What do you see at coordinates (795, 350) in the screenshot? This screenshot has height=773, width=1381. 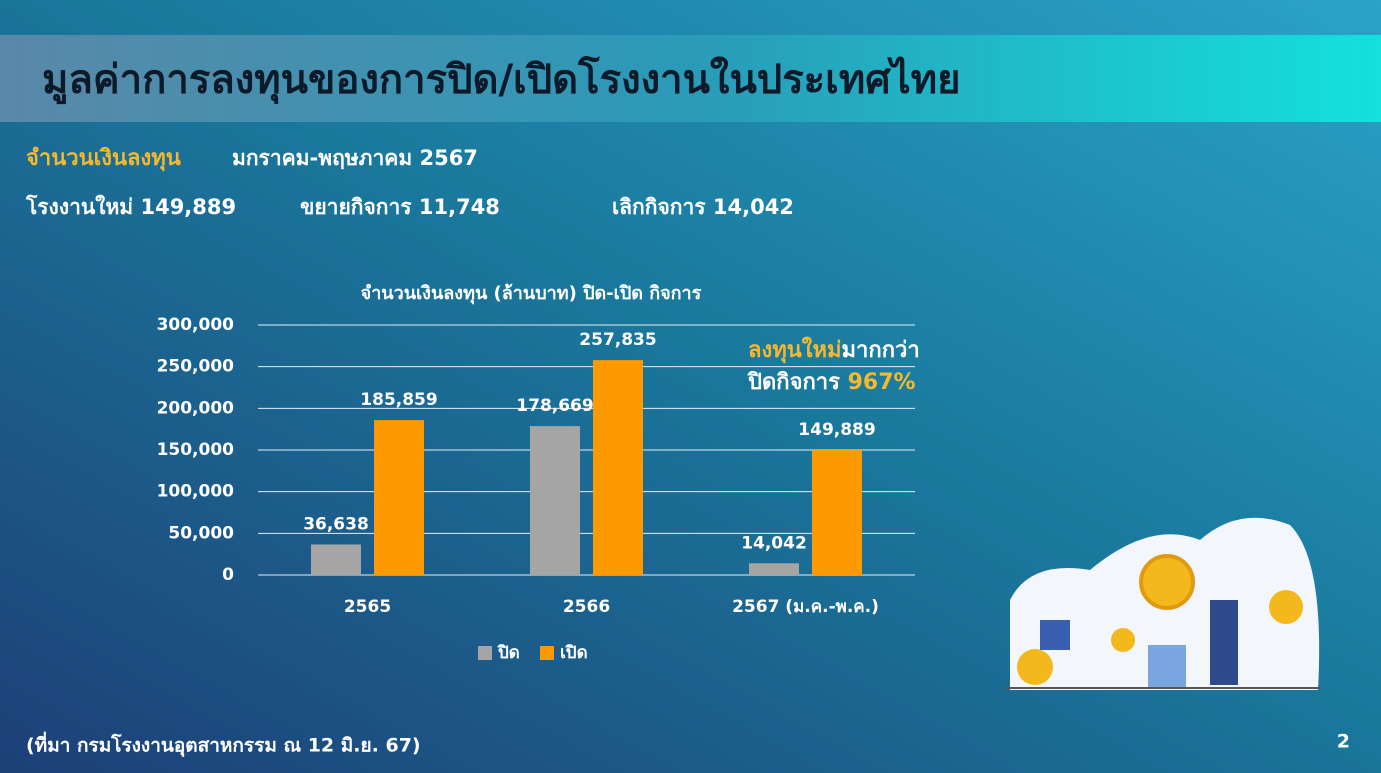 I see `annotation-highlight: ลงทุนใหม่` at bounding box center [795, 350].